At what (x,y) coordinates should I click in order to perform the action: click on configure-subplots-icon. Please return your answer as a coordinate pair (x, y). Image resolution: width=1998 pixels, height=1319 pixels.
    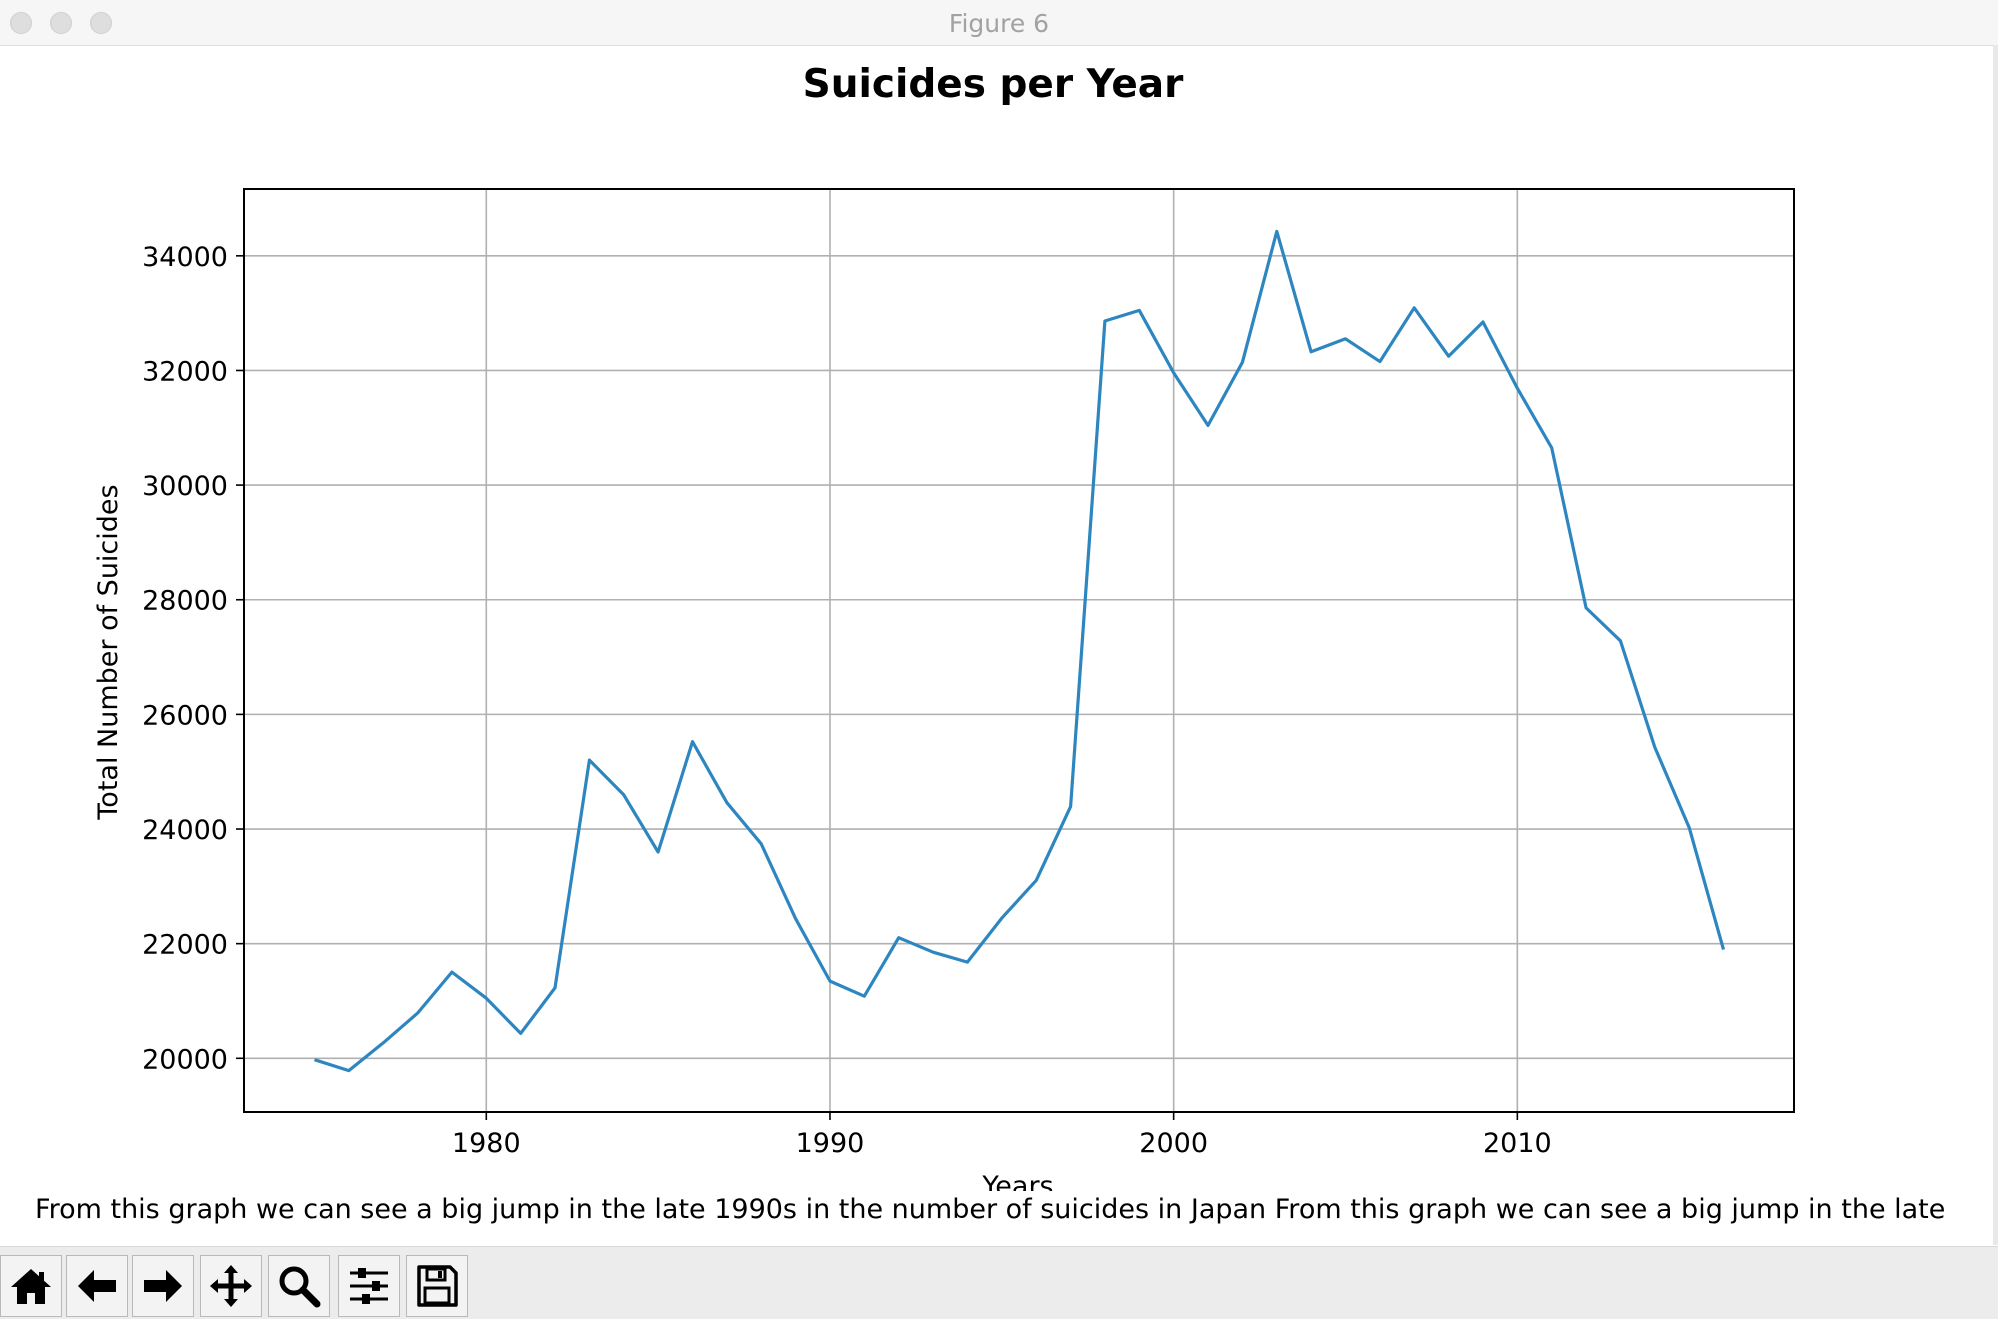
    Looking at the image, I should click on (369, 1286).